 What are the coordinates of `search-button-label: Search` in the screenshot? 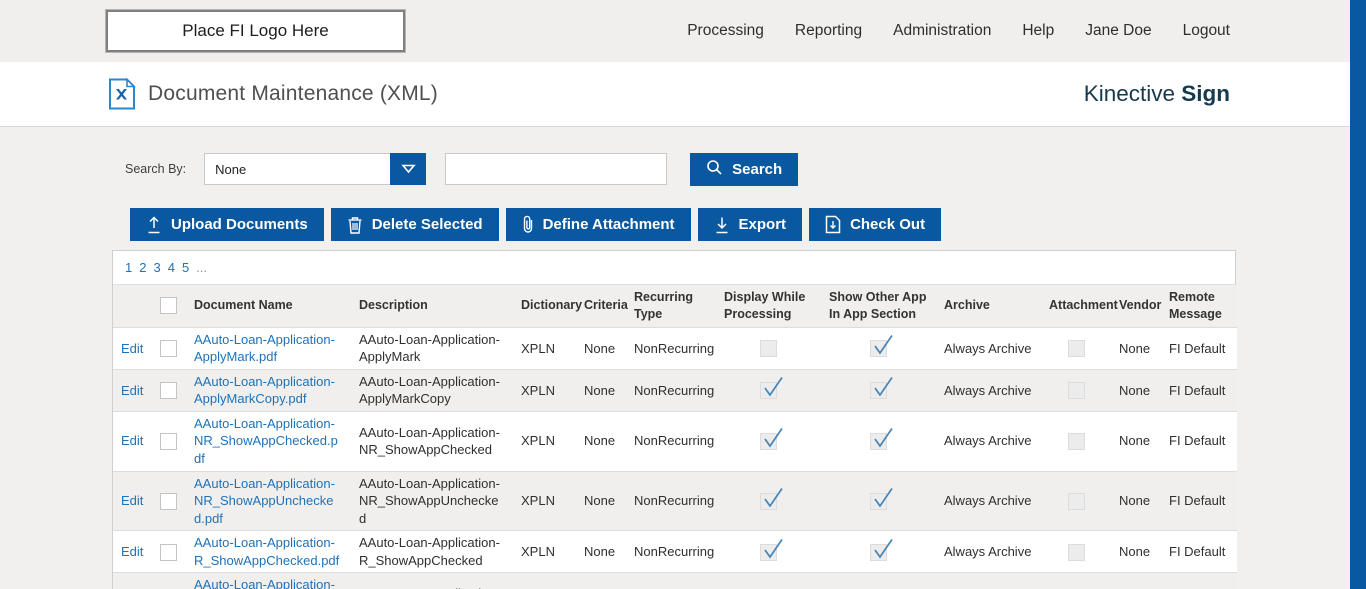 It's located at (757, 169).